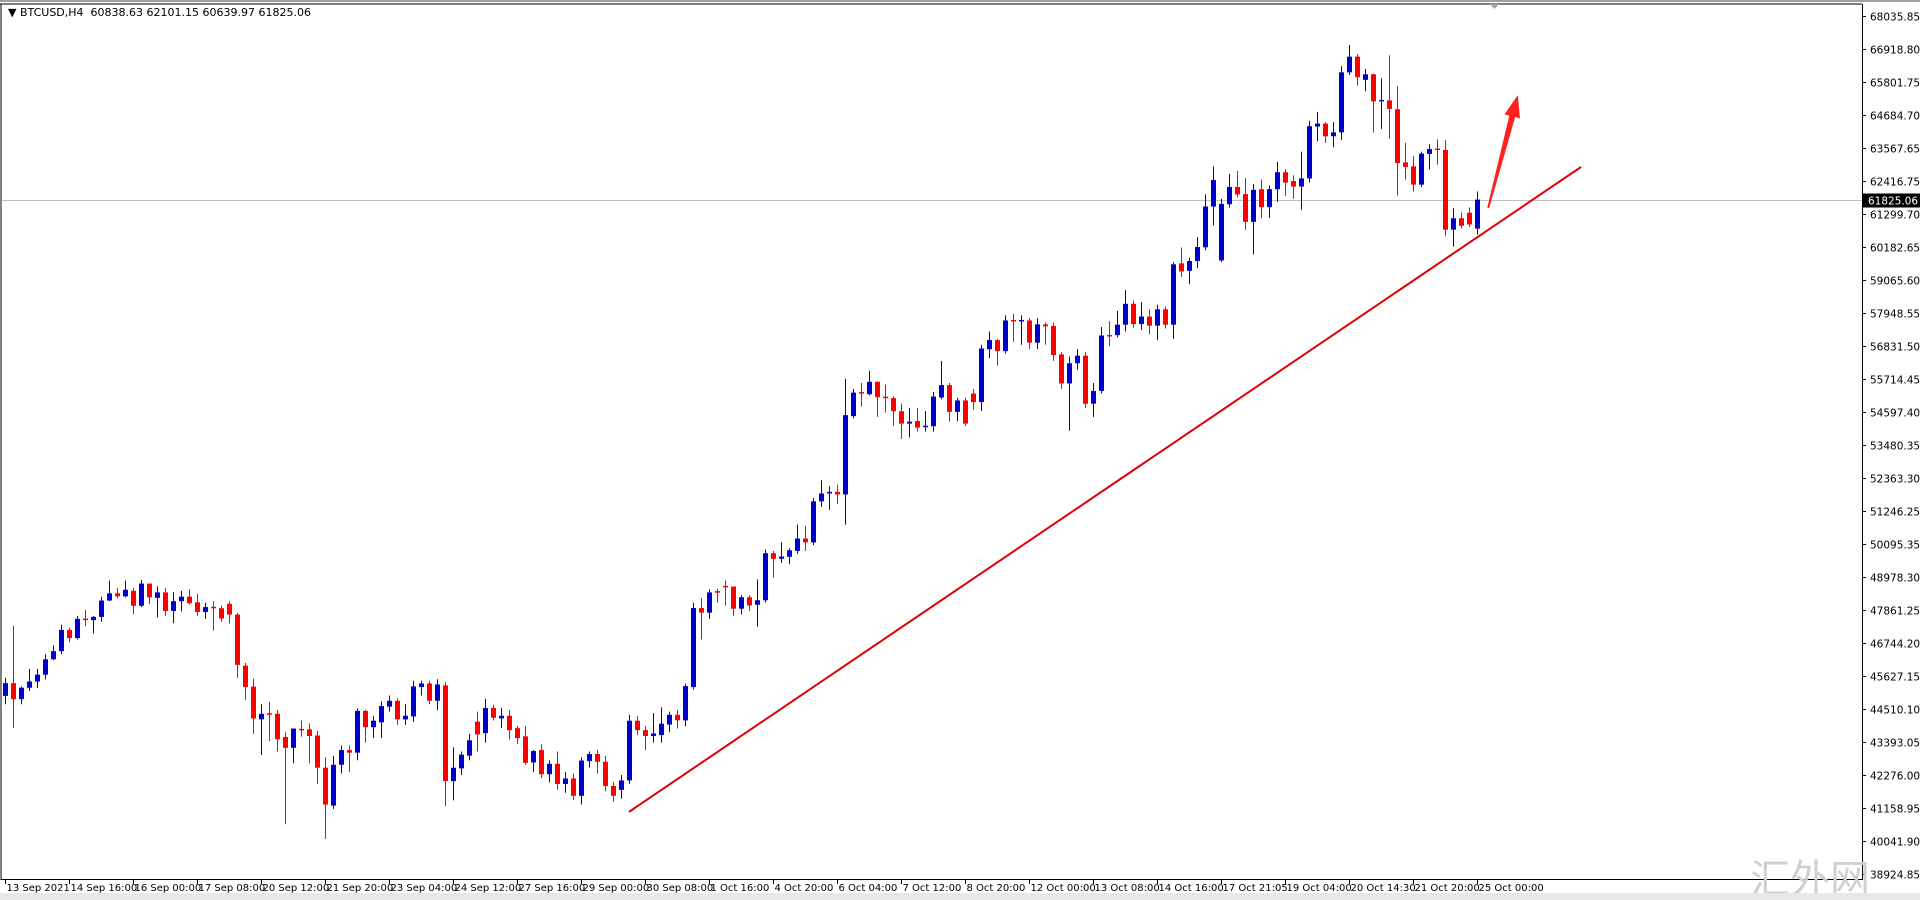  Describe the element at coordinates (12, 12) in the screenshot. I see `triangle-down-icon: ▼` at that location.